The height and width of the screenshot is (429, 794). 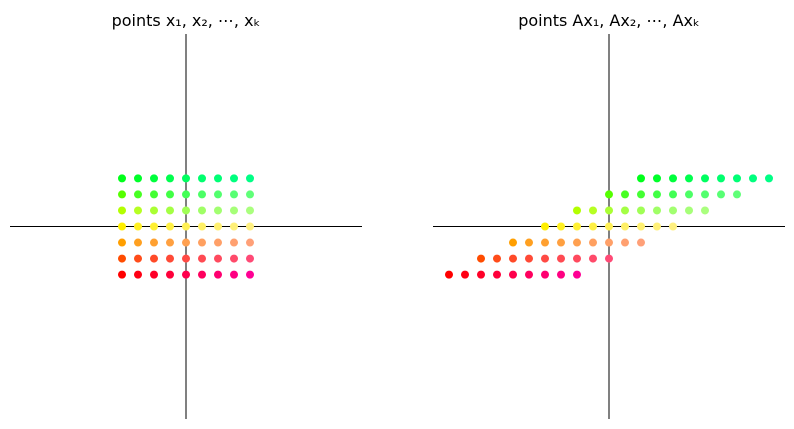 What do you see at coordinates (138, 274) in the screenshot?
I see `left-point-r6-c1` at bounding box center [138, 274].